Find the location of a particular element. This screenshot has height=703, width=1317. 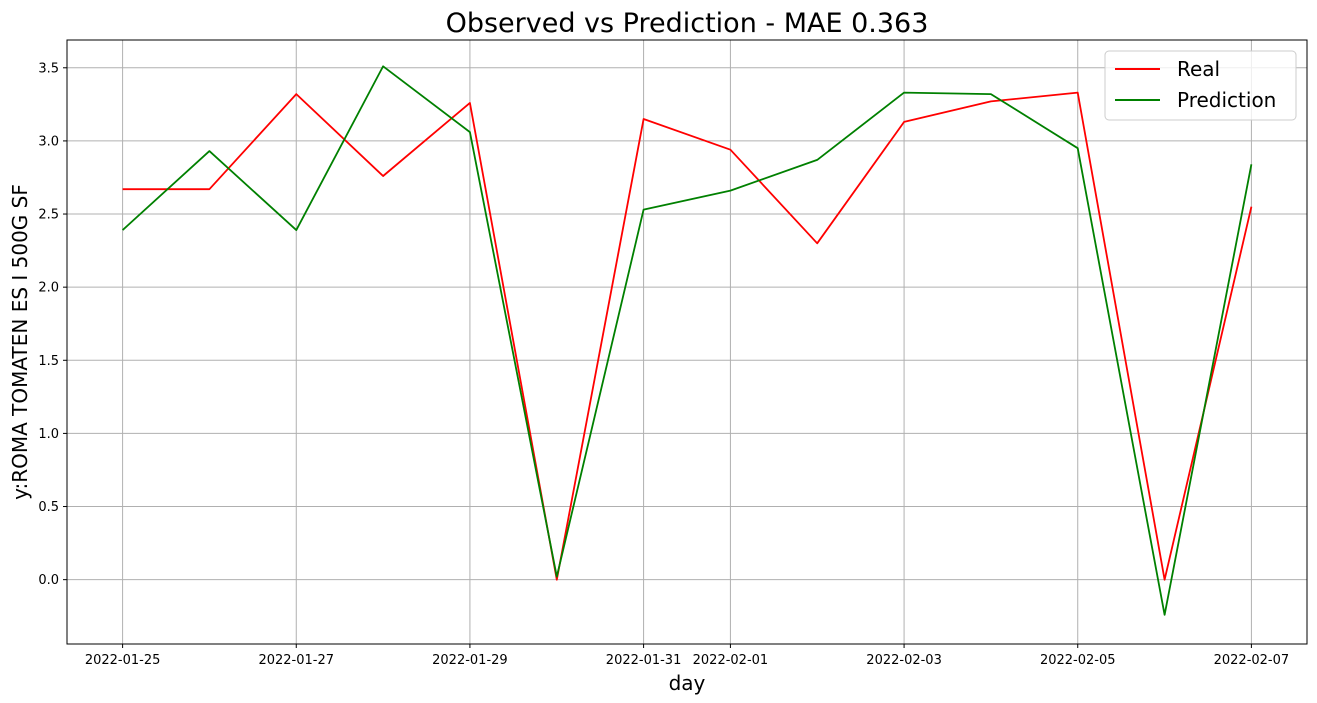

y-tick-label: 1.5 is located at coordinates (48, 361).